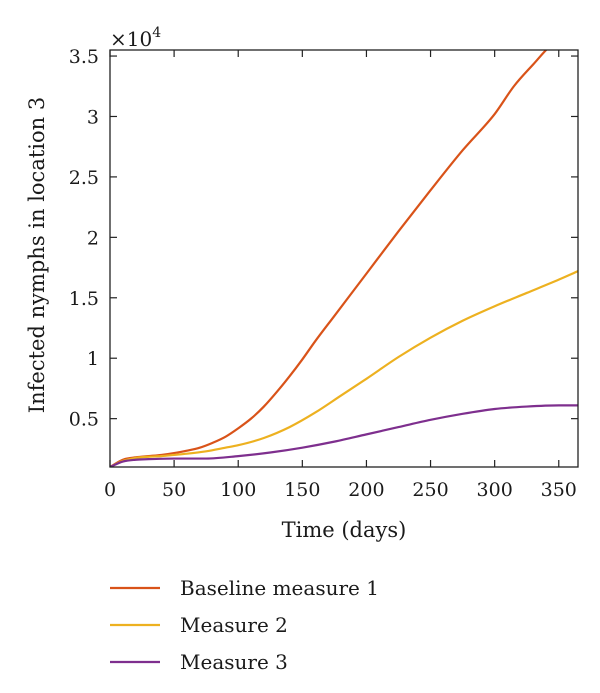 Image resolution: width=600 pixels, height=693 pixels. I want to click on y-tick-label: 2, so click(93, 238).